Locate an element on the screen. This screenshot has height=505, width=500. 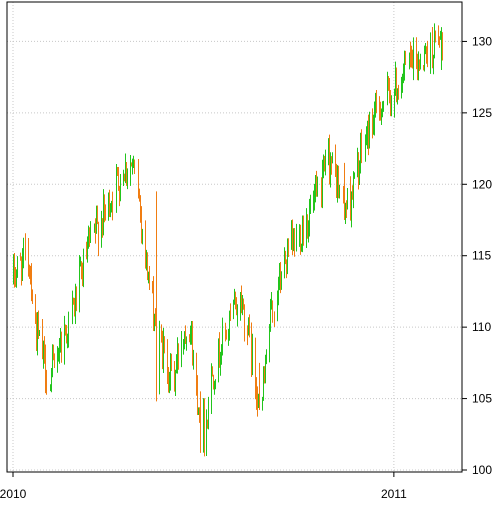
y-tick-label: 115 is located at coordinates (481, 256).